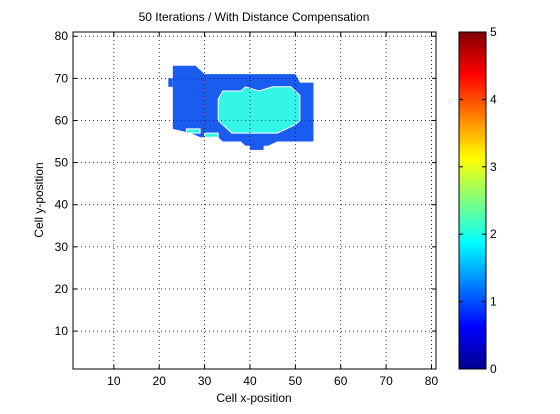  What do you see at coordinates (493, 302) in the screenshot?
I see `colorbar-tick-label: 1` at bounding box center [493, 302].